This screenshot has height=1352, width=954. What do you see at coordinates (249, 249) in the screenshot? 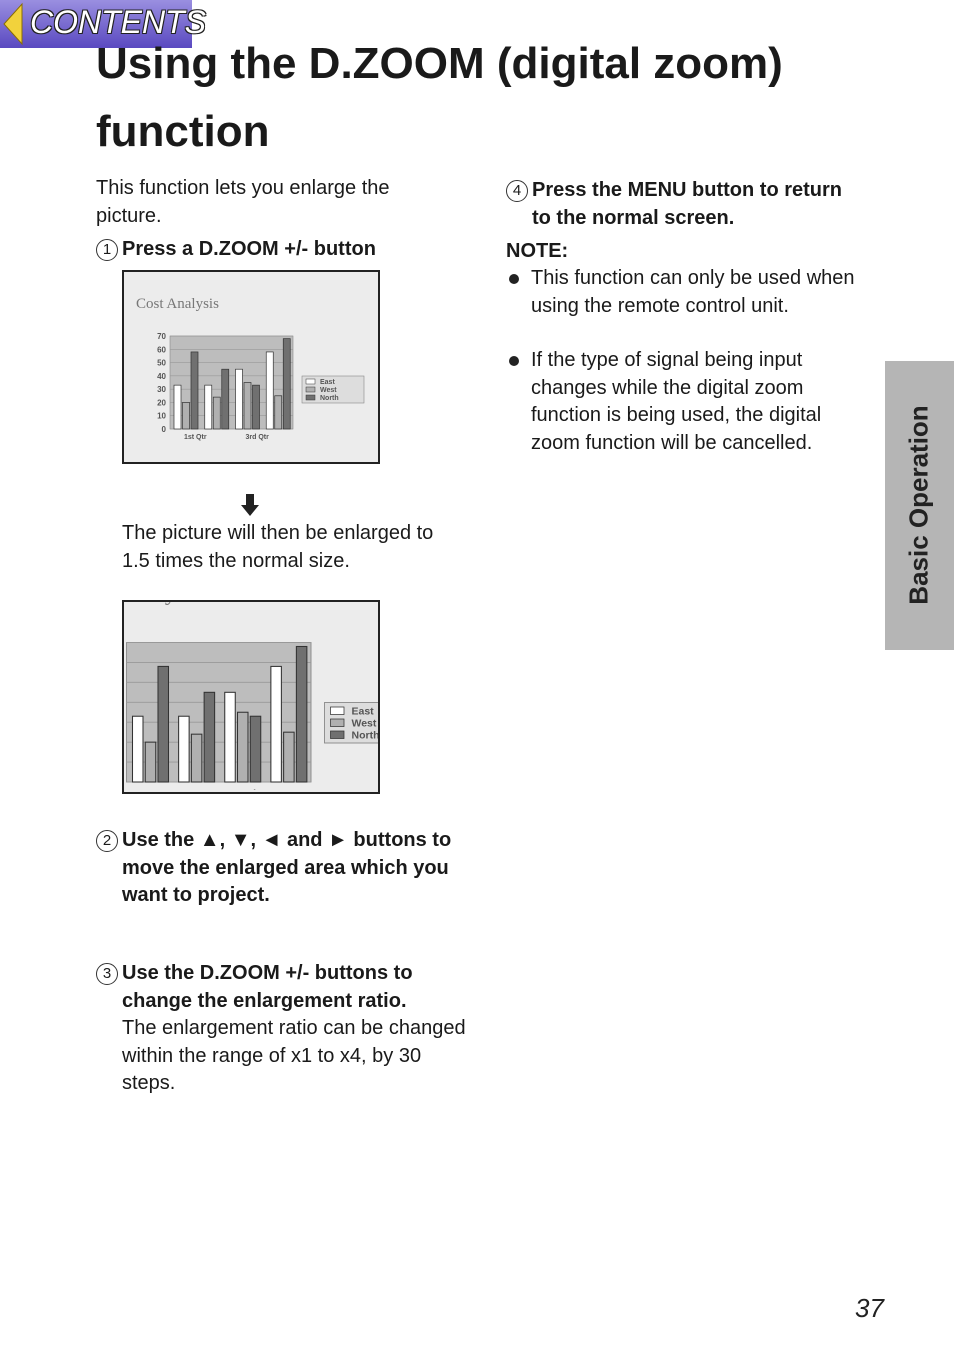
I see `step-heading: Press a D.ZOOM +/- button` at bounding box center [249, 249].